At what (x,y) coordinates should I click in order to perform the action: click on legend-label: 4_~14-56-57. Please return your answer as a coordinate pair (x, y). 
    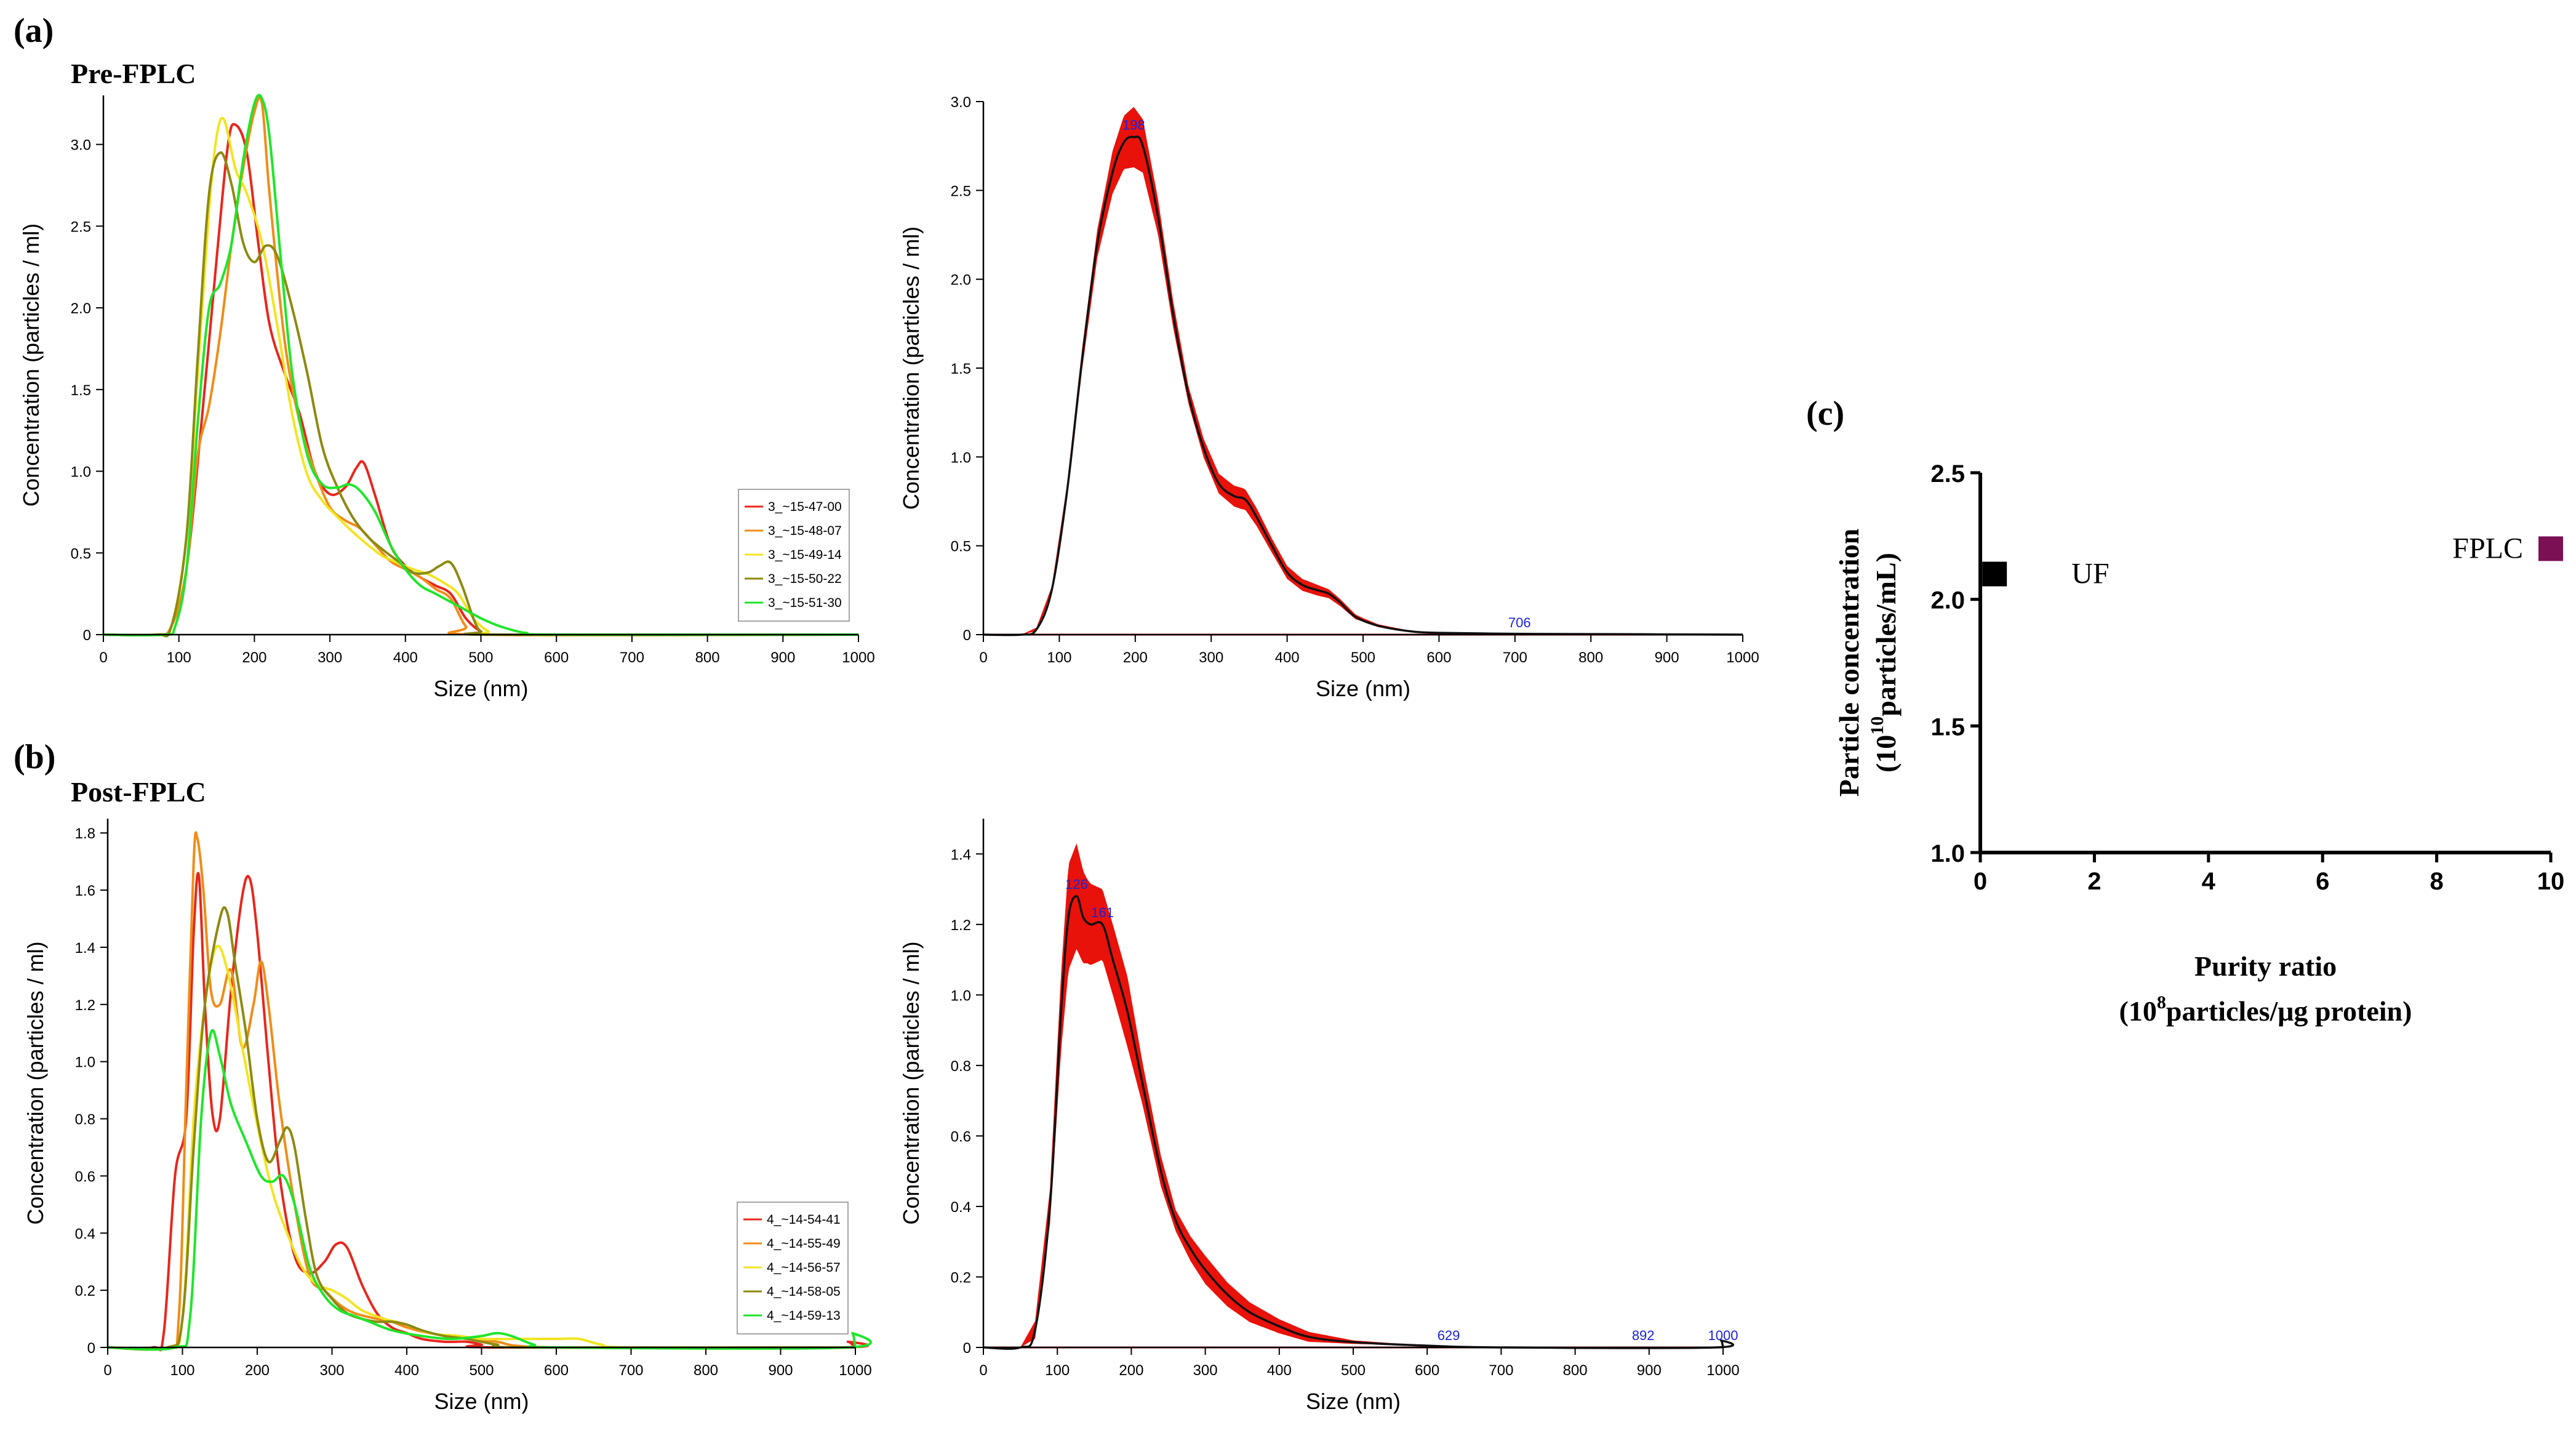
    Looking at the image, I should click on (804, 1268).